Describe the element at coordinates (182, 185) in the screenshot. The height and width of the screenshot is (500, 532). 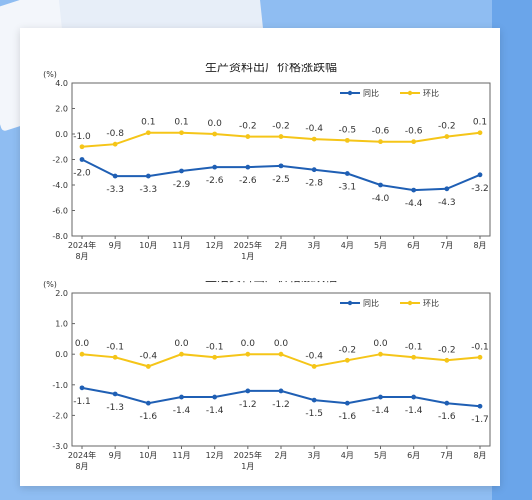
I see `data-label: -2.9` at that location.